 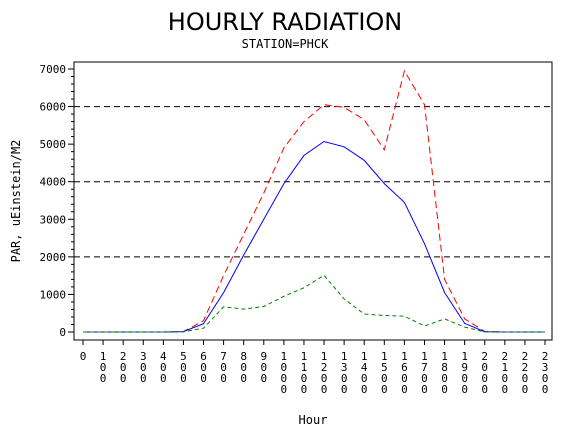 What do you see at coordinates (285, 44) in the screenshot?
I see `chart-subtitle: STATION=PHCK` at bounding box center [285, 44].